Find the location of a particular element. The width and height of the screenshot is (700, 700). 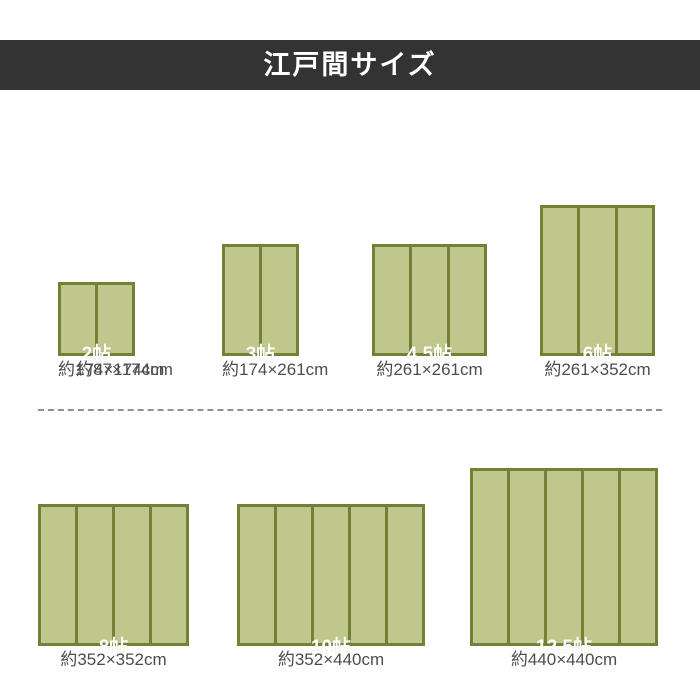

mat-size-label: 6帖 is located at coordinates (597, 354).